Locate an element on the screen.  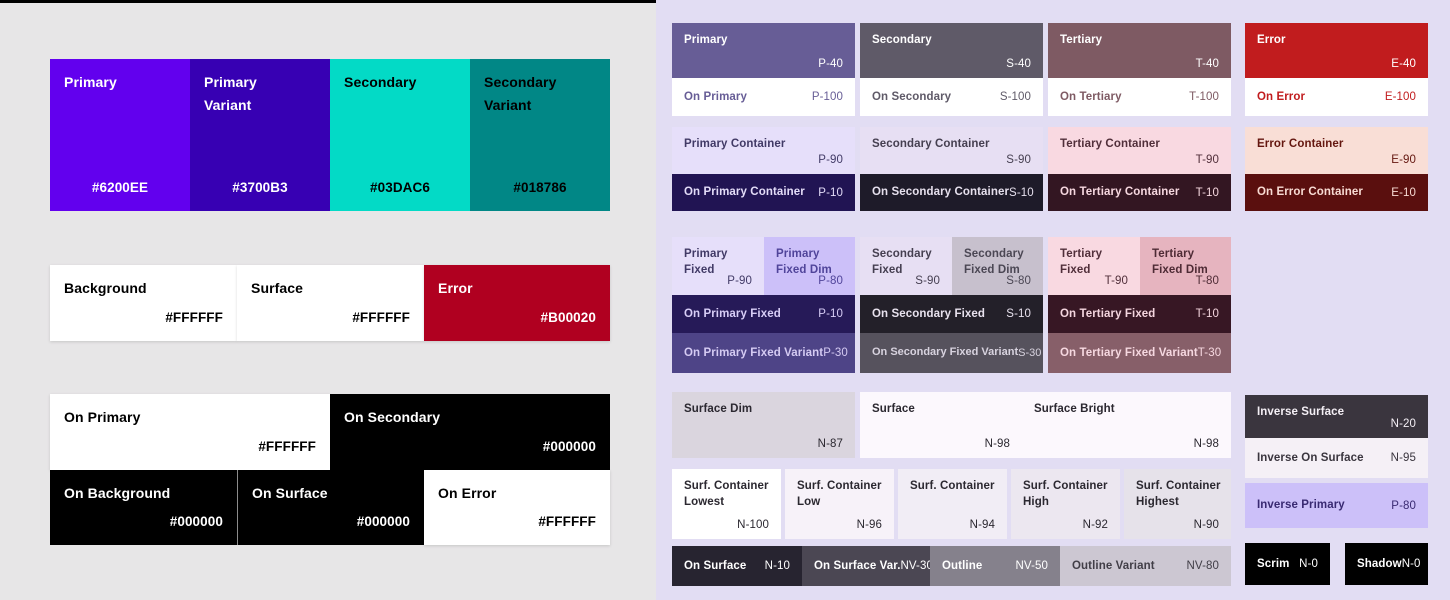
swatch-tone-value: E-10 is located at coordinates (1403, 192).